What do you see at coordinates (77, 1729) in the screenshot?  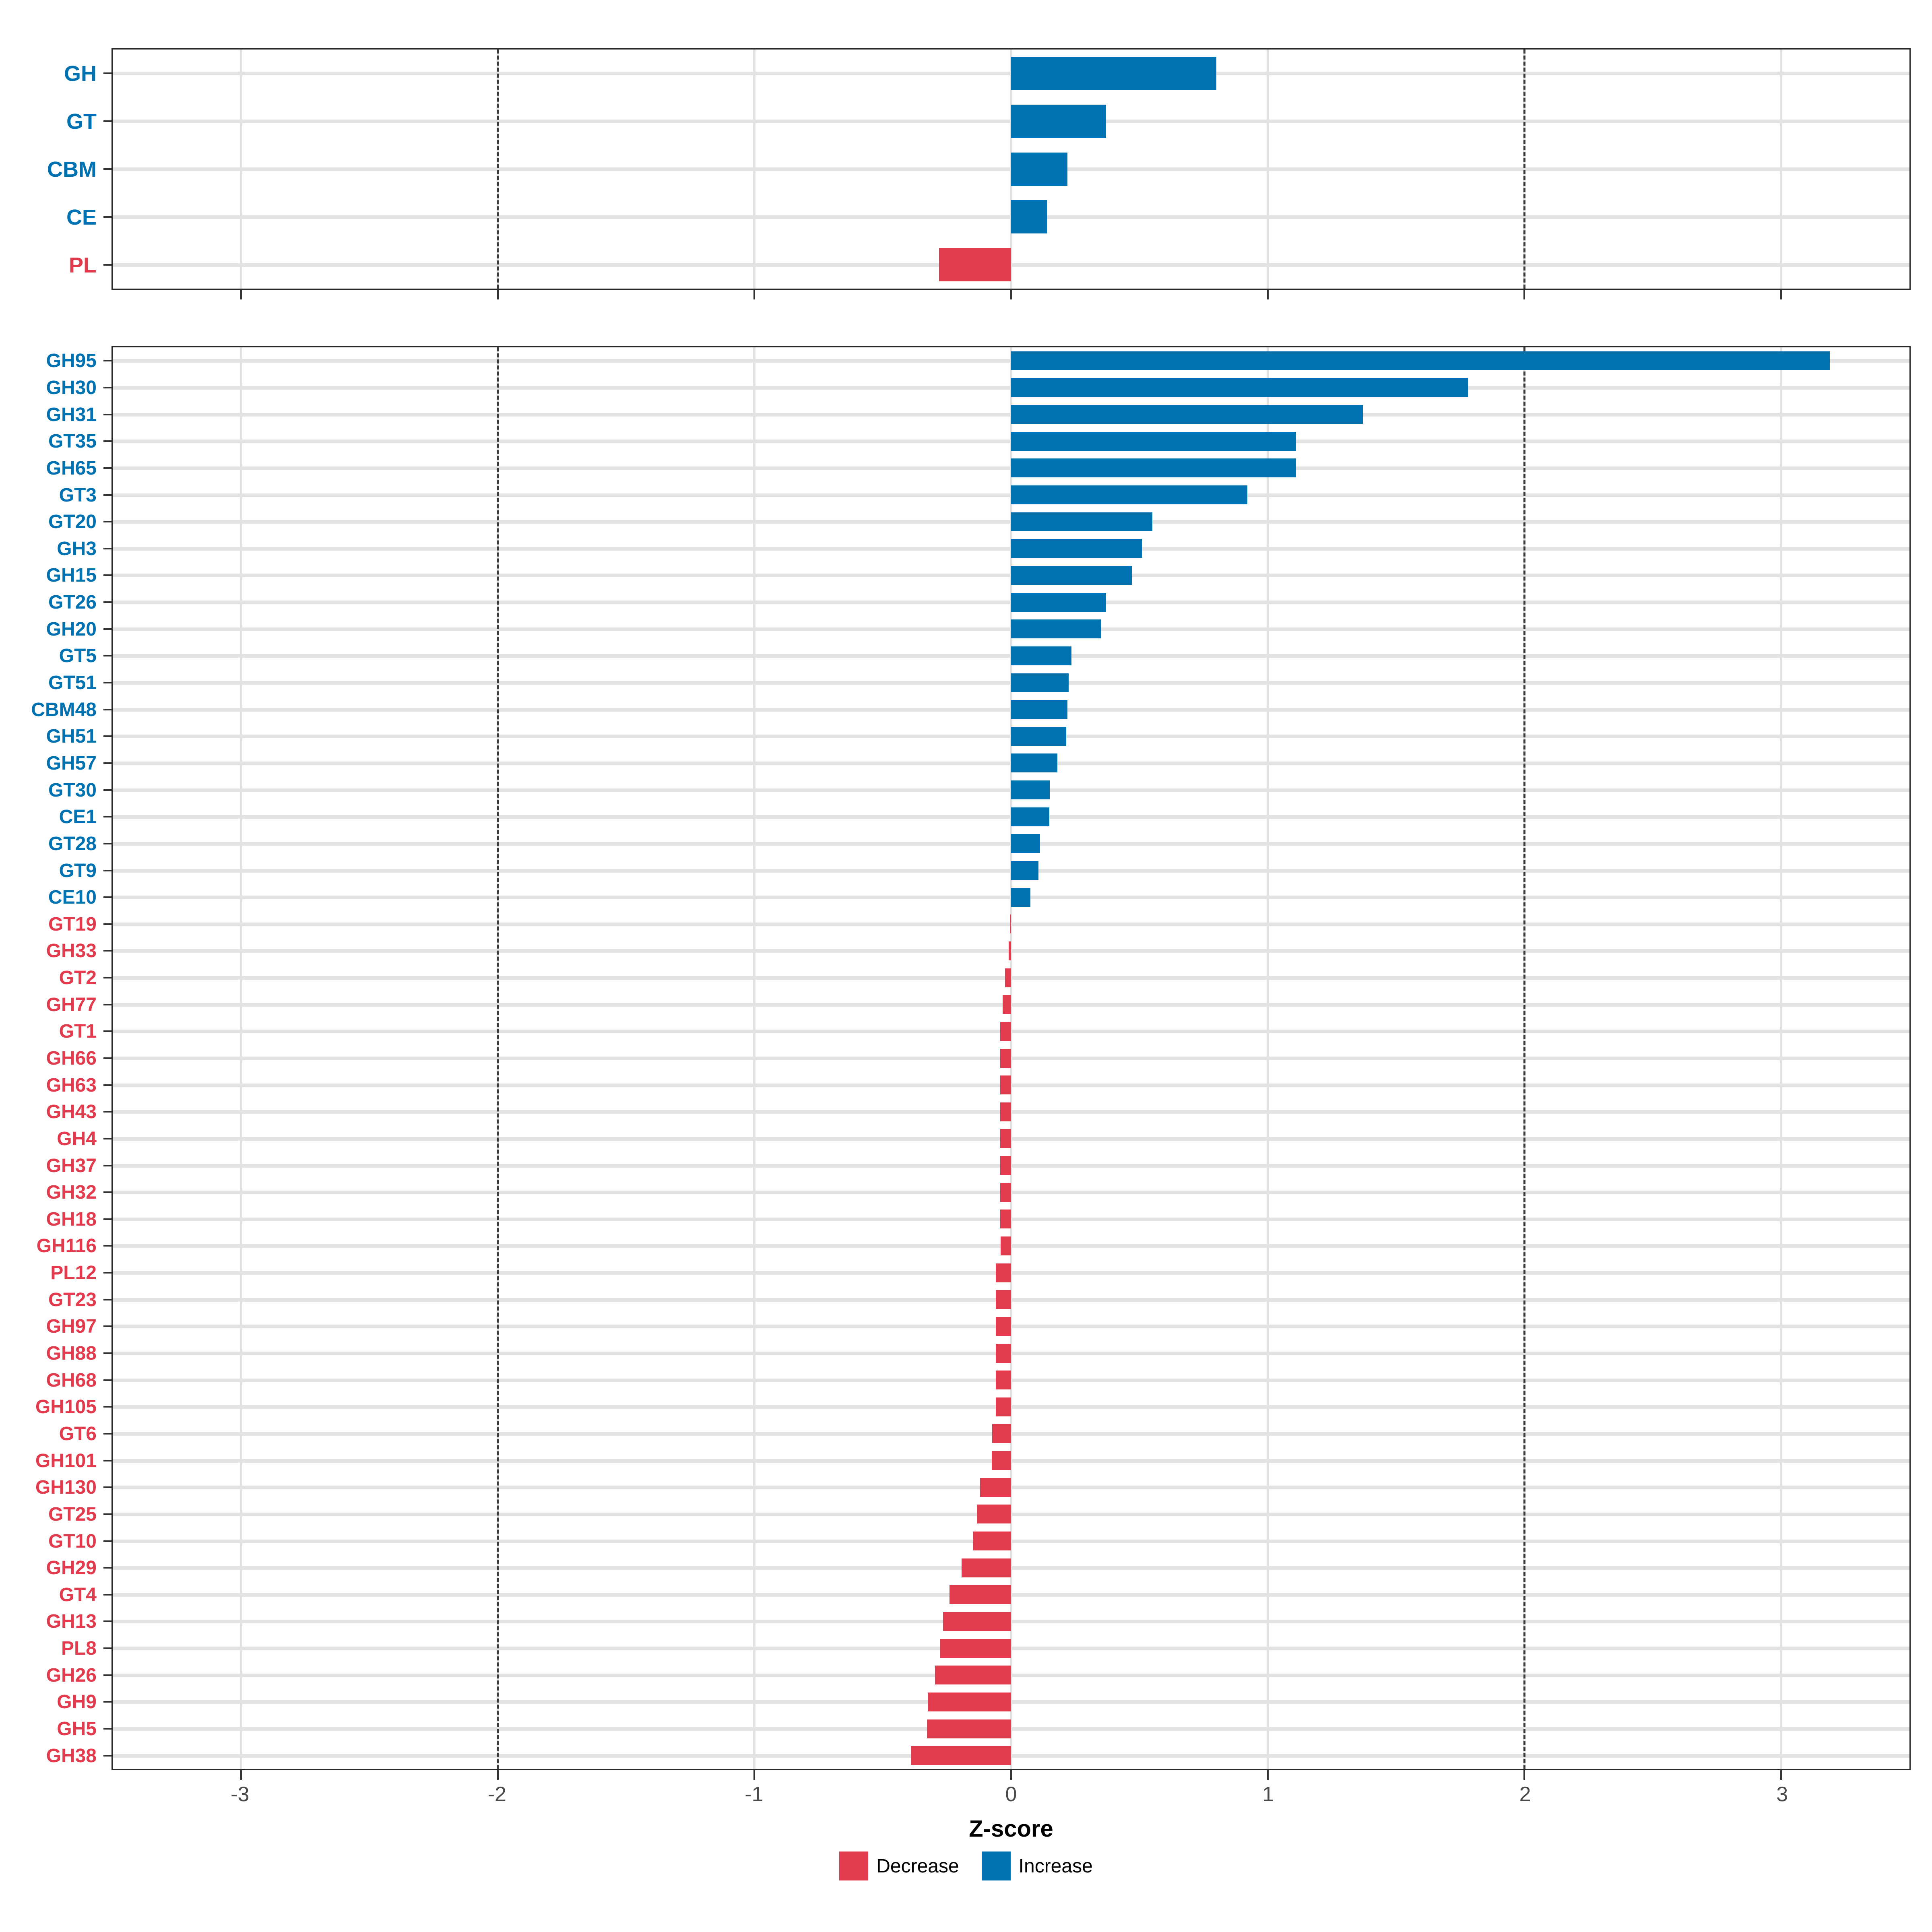 I see `category-label: GH5` at bounding box center [77, 1729].